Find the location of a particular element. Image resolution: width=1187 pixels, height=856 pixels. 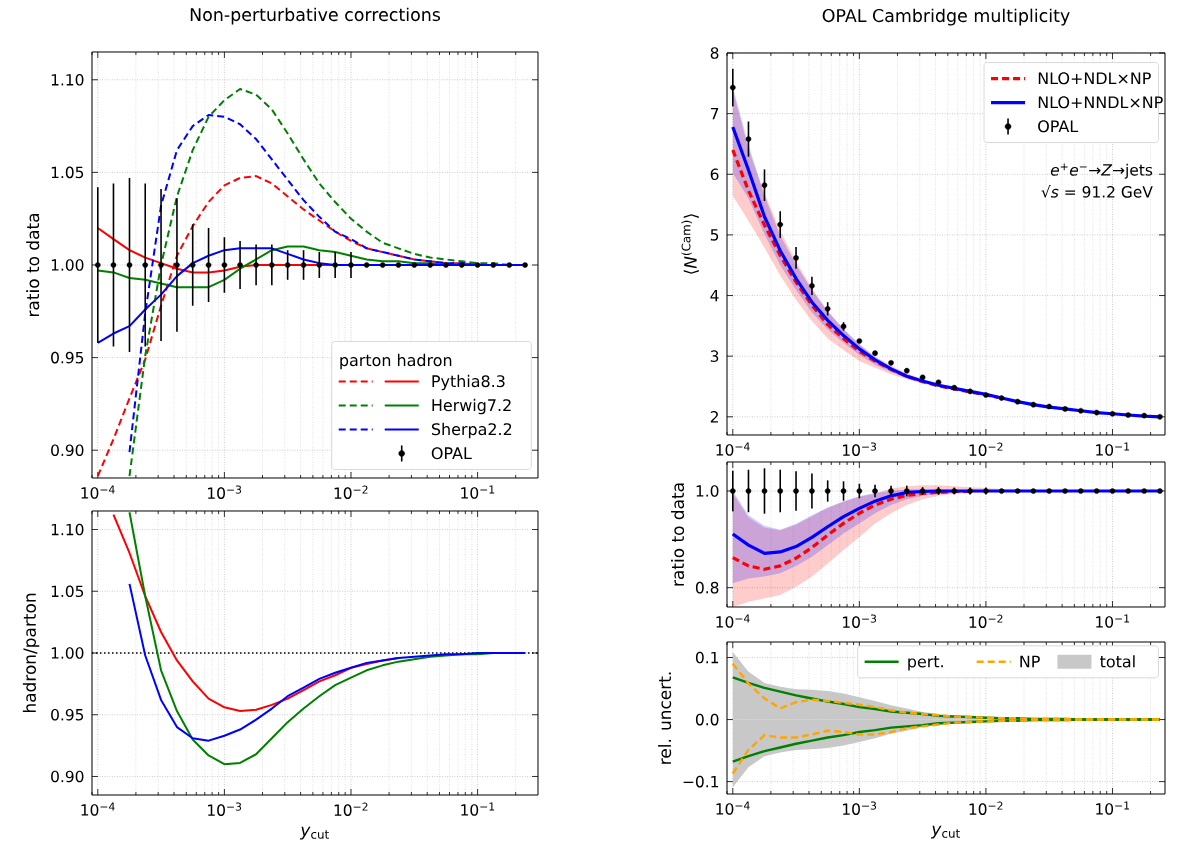

legend-label: NLO+NNDL×NP is located at coordinates (1100, 102).